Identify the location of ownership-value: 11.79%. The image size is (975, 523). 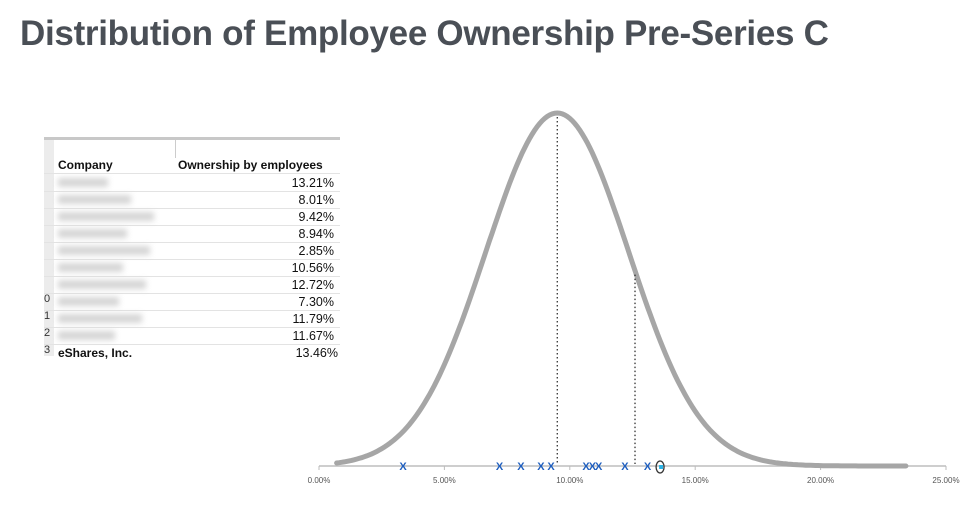
(313, 319).